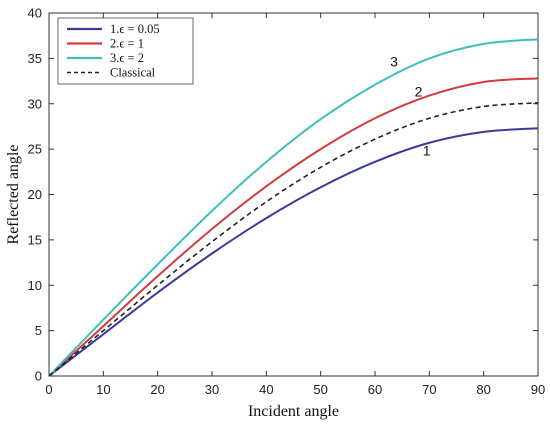 This screenshot has height=427, width=550. I want to click on y-tick-label: 5, so click(38, 330).